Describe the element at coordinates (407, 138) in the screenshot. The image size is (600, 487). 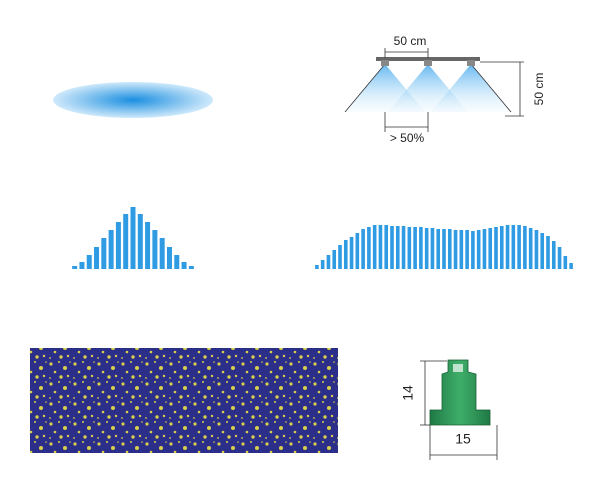
I see `overlap-label: > 50%` at that location.